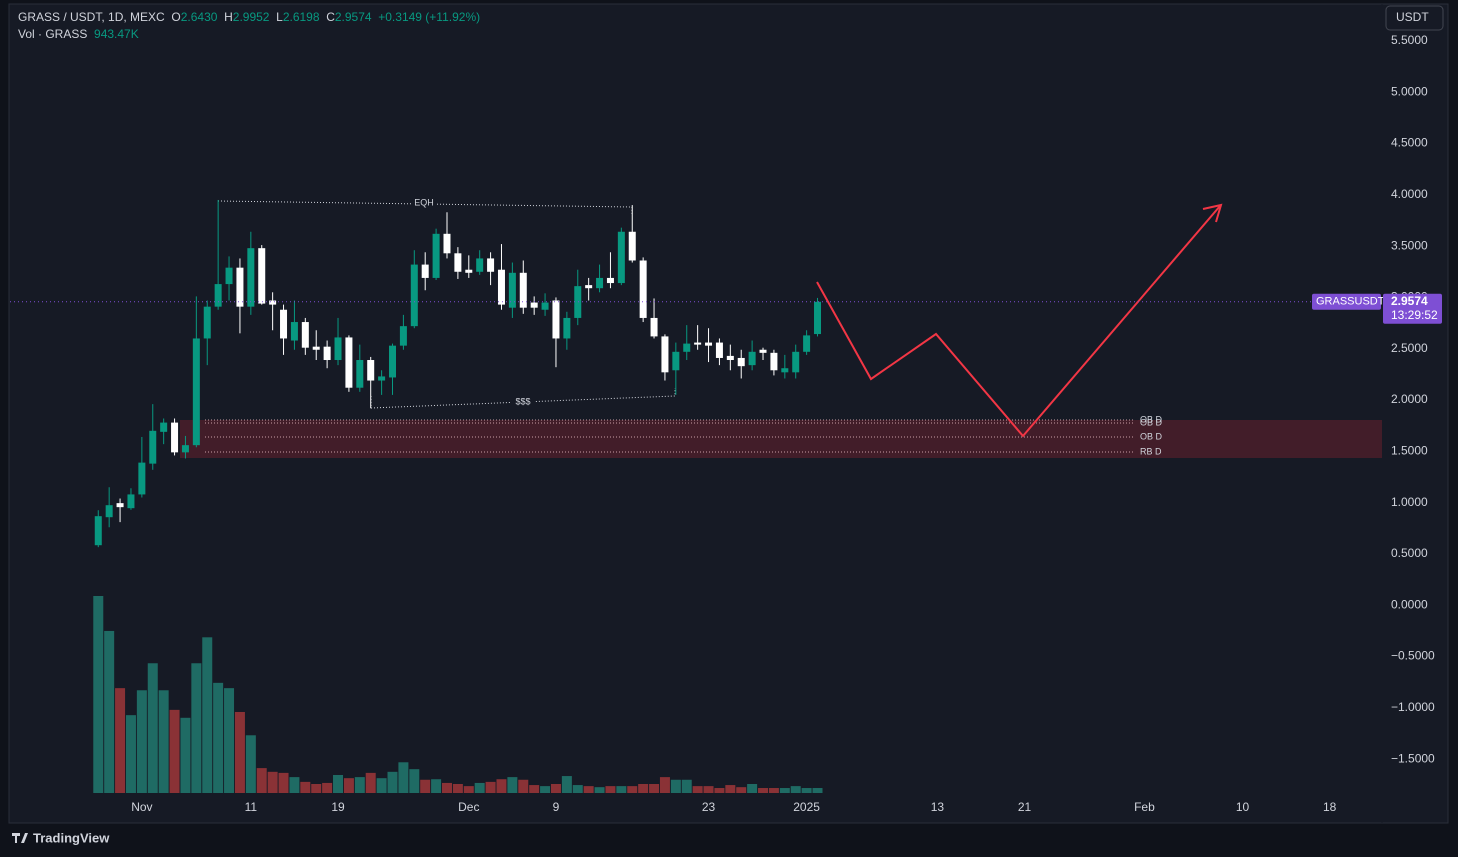  I want to click on y-tick-label: 5.0000, so click(1409, 91).